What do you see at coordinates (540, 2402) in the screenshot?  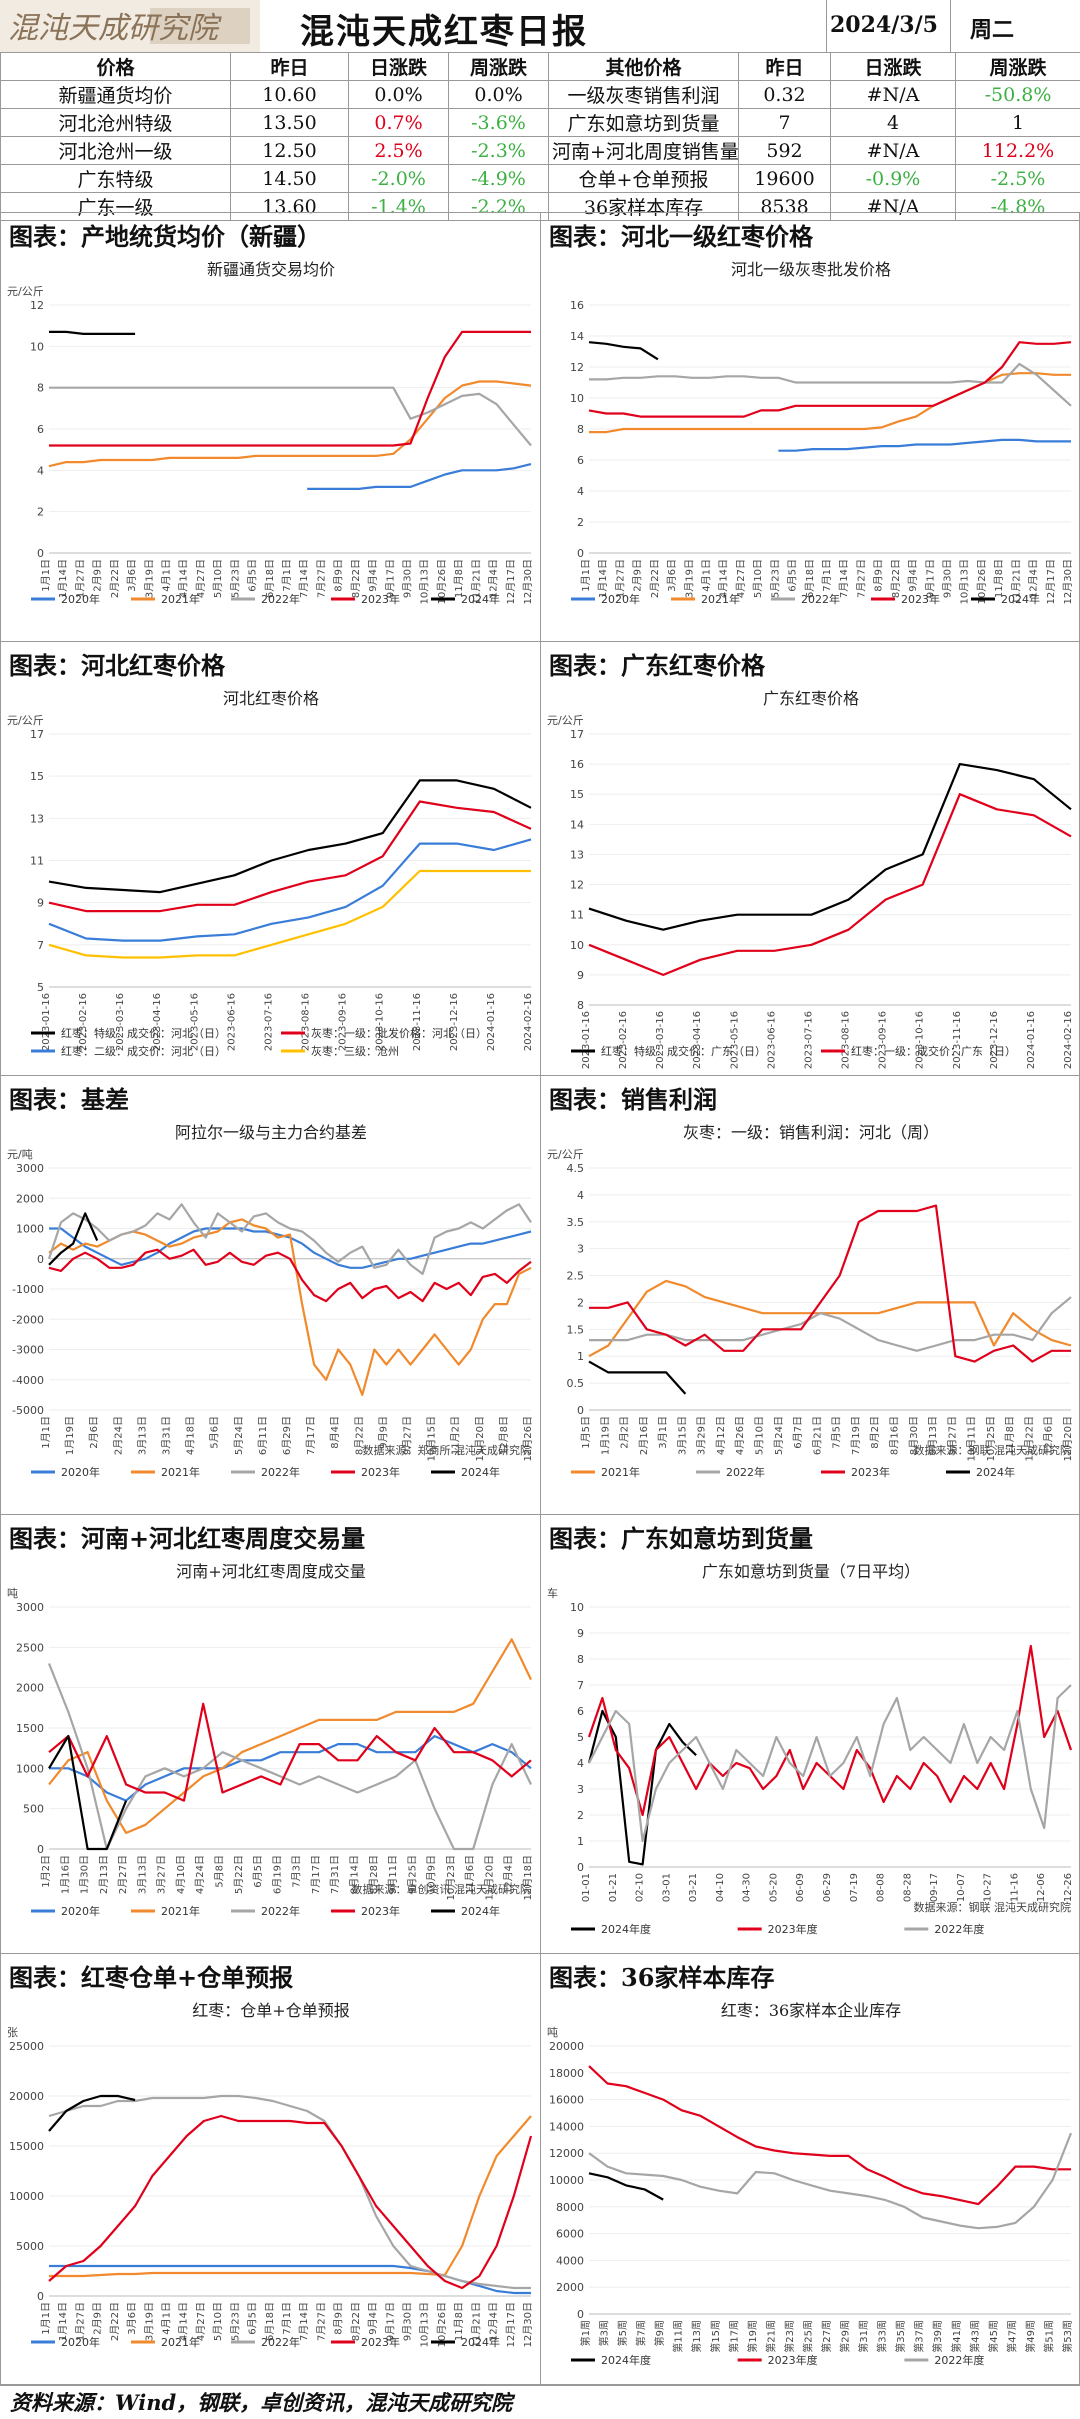 I see `source-footer: 资料来源：Wind，钢联，卓创资讯，混沌天成研究院` at bounding box center [540, 2402].